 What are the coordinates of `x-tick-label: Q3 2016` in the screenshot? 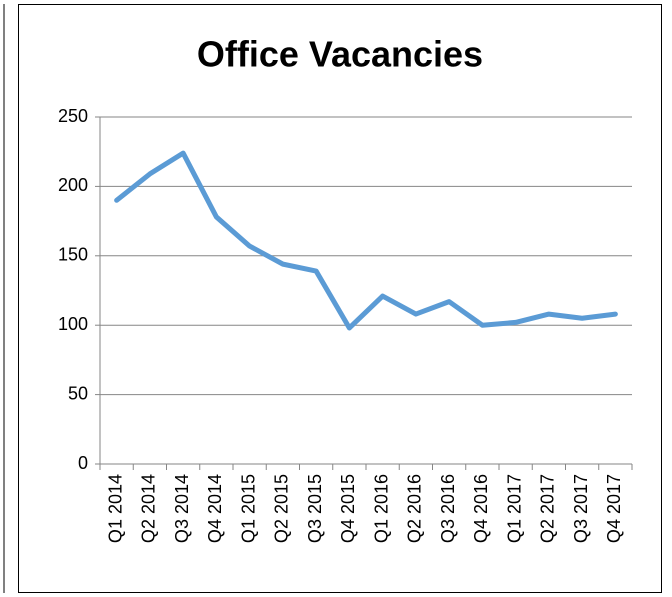 It's located at (448, 508).